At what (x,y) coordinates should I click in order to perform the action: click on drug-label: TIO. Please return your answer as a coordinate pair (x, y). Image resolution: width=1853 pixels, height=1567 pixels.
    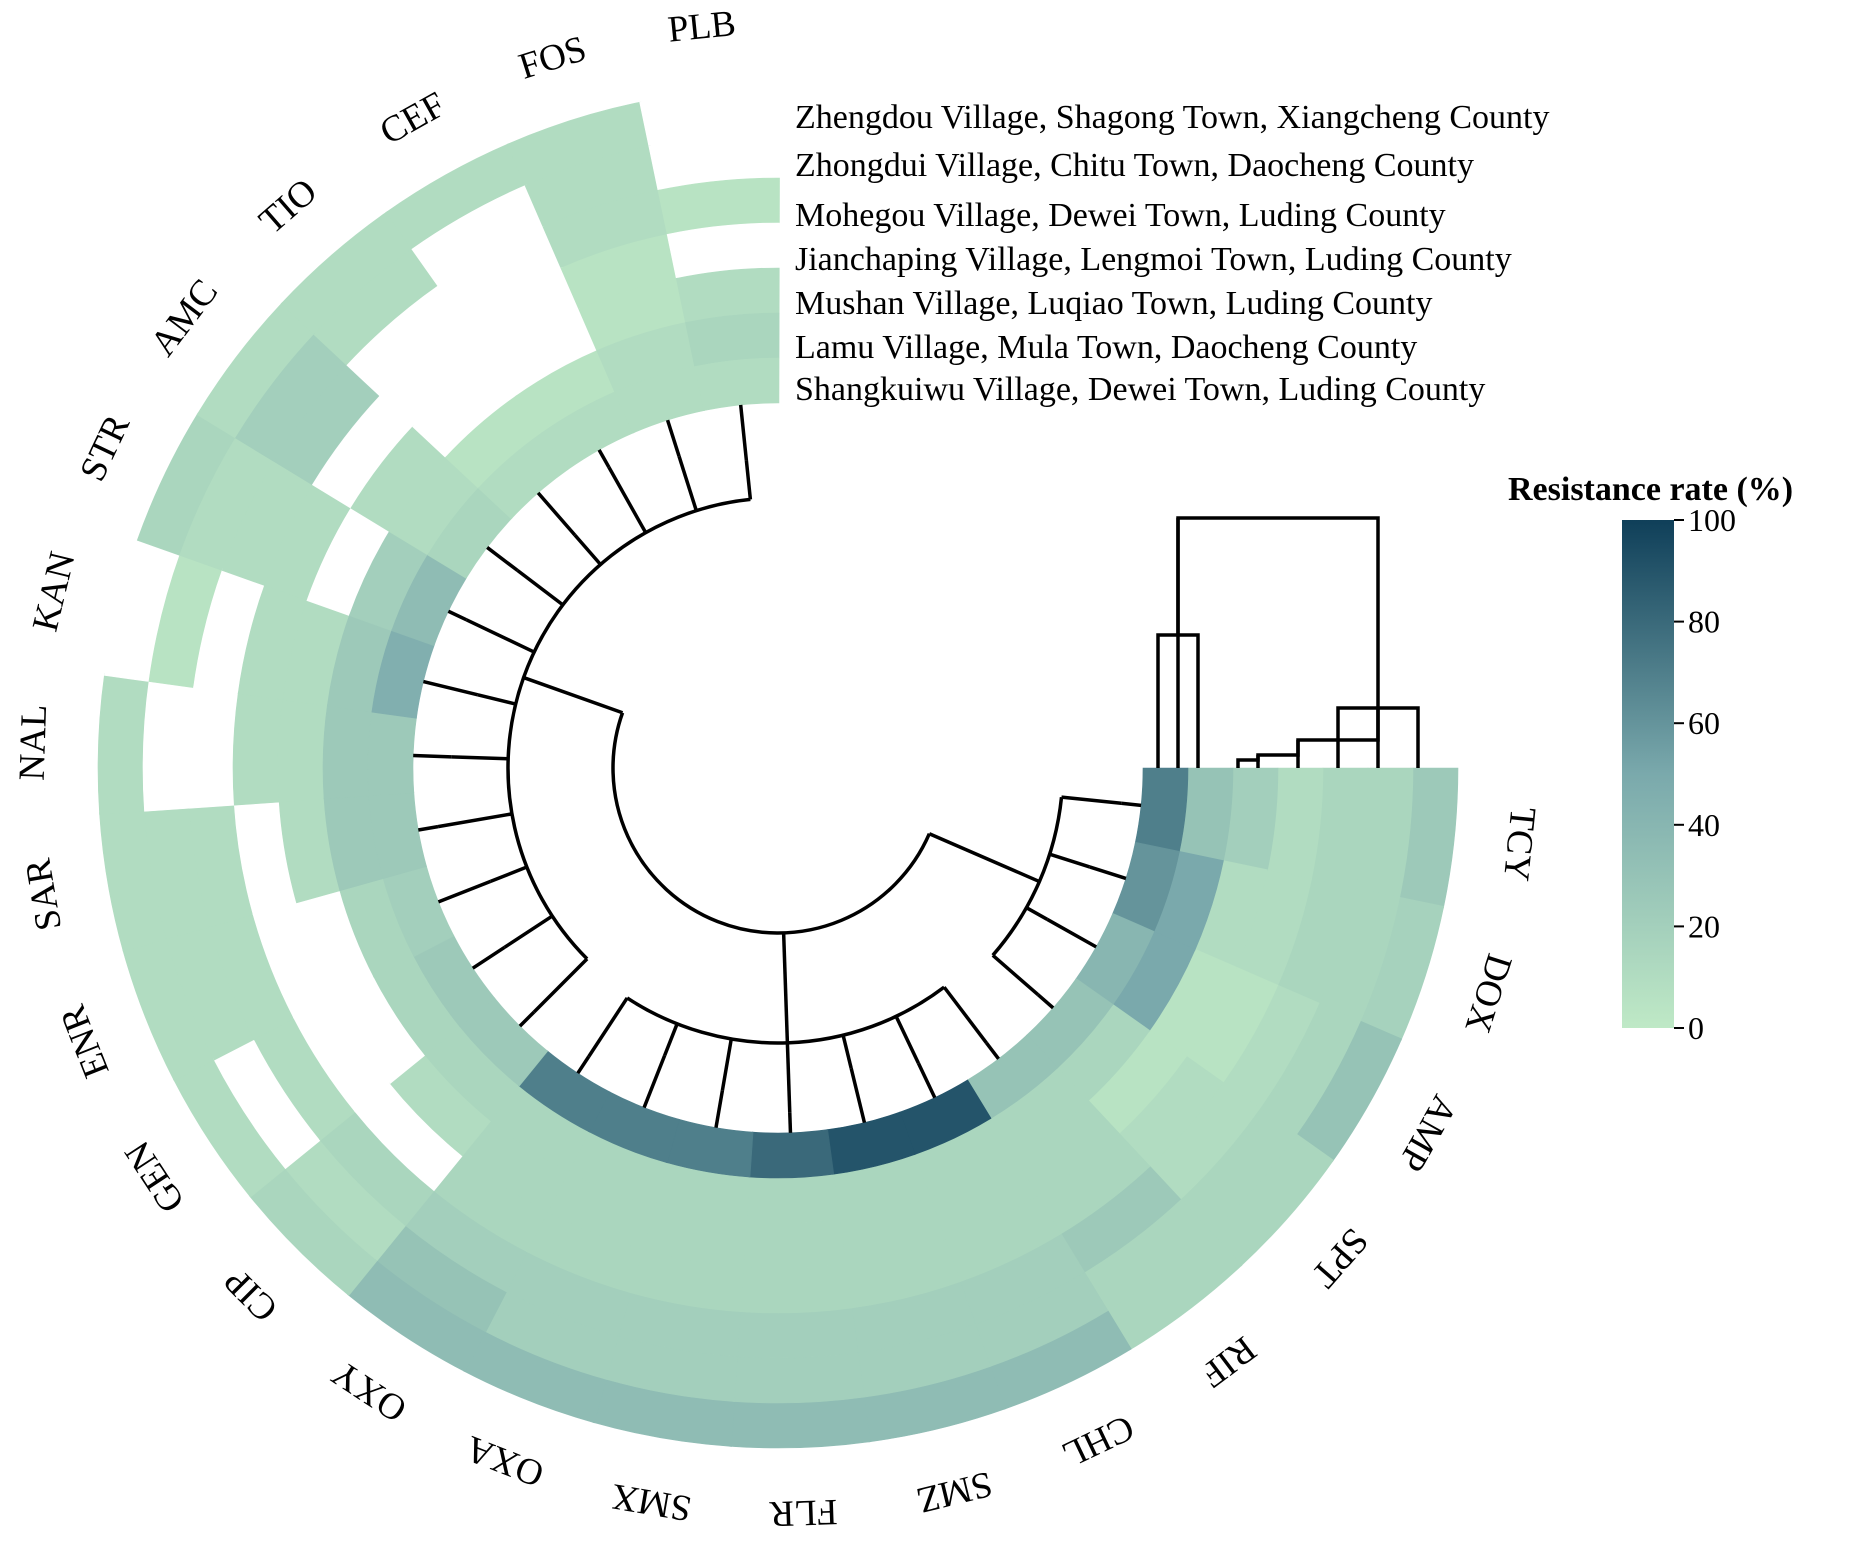
    Looking at the image, I should click on (288, 206).